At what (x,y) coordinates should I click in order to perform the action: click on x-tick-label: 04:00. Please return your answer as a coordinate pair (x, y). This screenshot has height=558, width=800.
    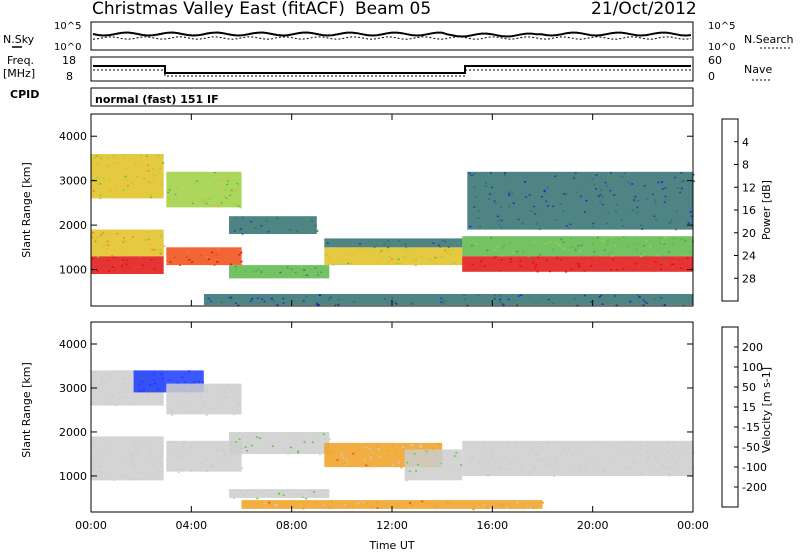
    Looking at the image, I should click on (191, 525).